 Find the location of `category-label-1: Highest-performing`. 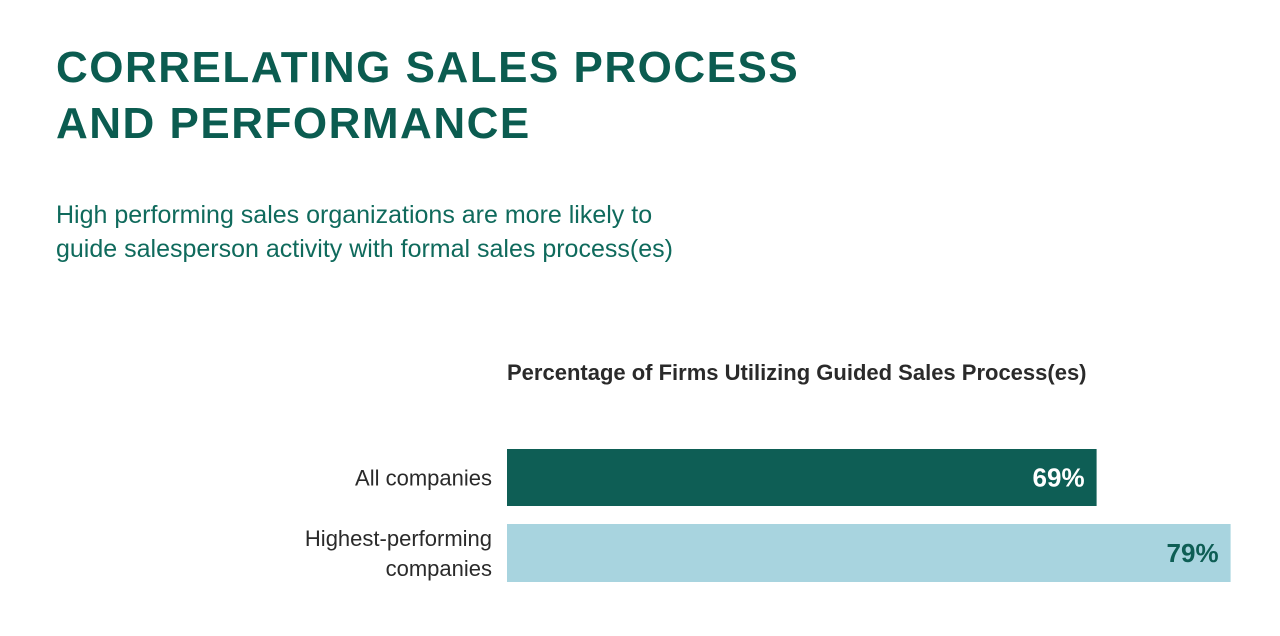

category-label-1: Highest-performing is located at coordinates (398, 538).